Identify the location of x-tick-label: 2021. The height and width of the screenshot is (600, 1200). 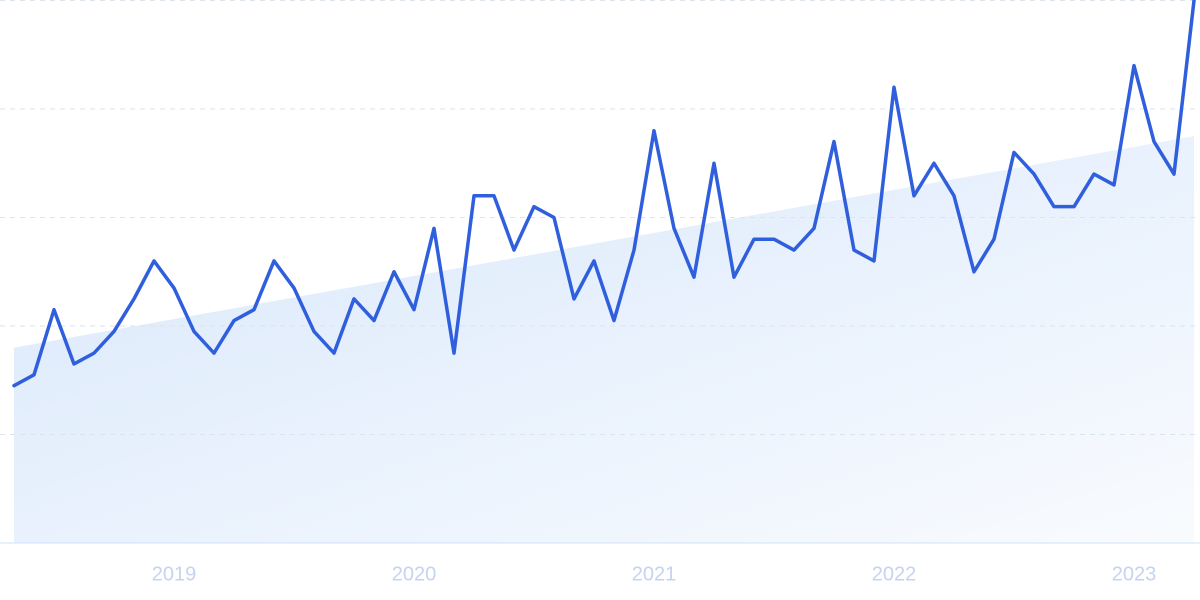
(654, 574).